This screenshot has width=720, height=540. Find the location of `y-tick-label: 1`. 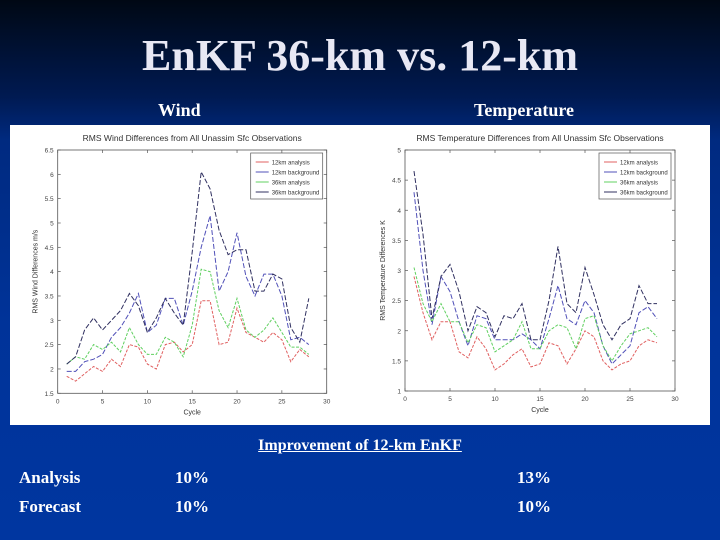

y-tick-label: 1 is located at coordinates (399, 392).